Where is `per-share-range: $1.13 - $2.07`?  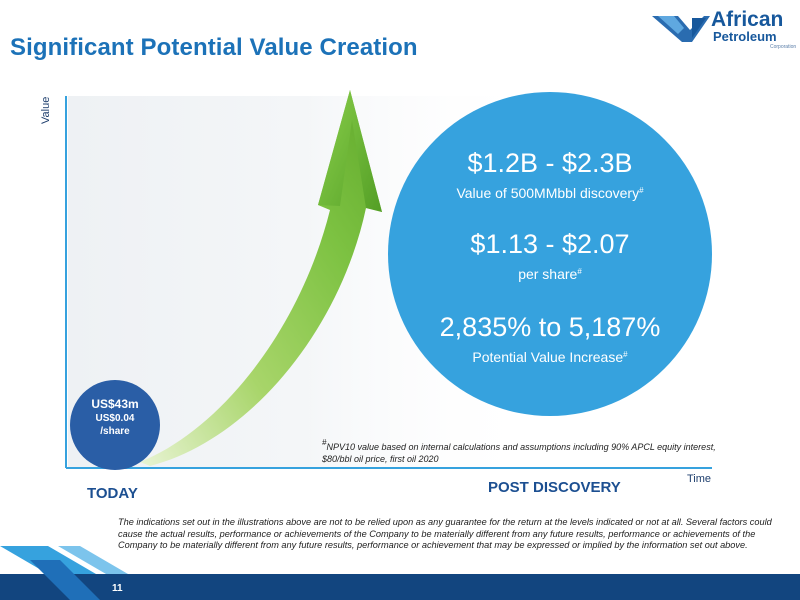
per-share-range: $1.13 - $2.07 is located at coordinates (550, 244).